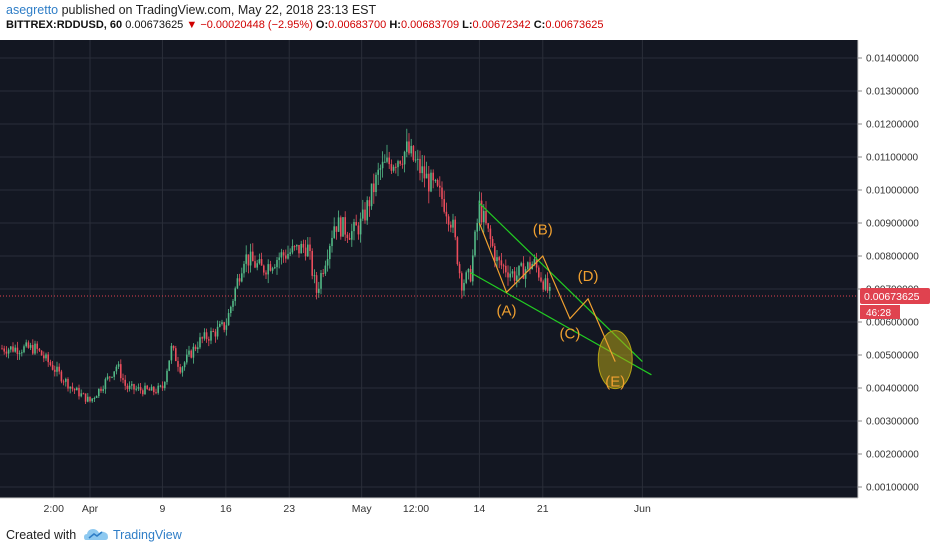  What do you see at coordinates (430, 25) in the screenshot?
I see `high-value: 0.00683709` at bounding box center [430, 25].